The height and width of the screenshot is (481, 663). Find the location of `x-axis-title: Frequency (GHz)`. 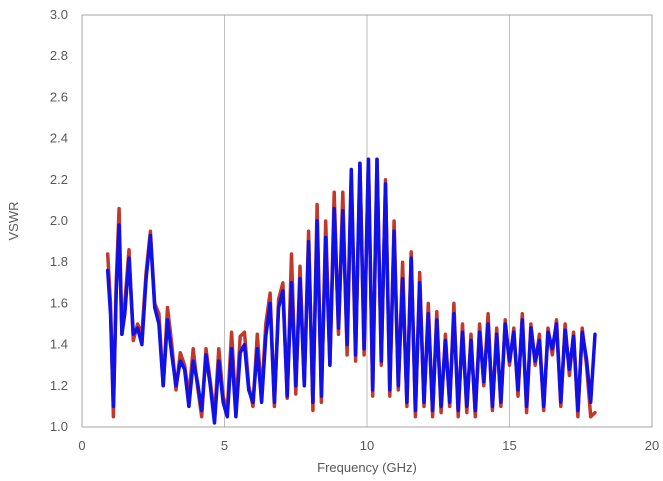

x-axis-title: Frequency (GHz) is located at coordinates (367, 467).